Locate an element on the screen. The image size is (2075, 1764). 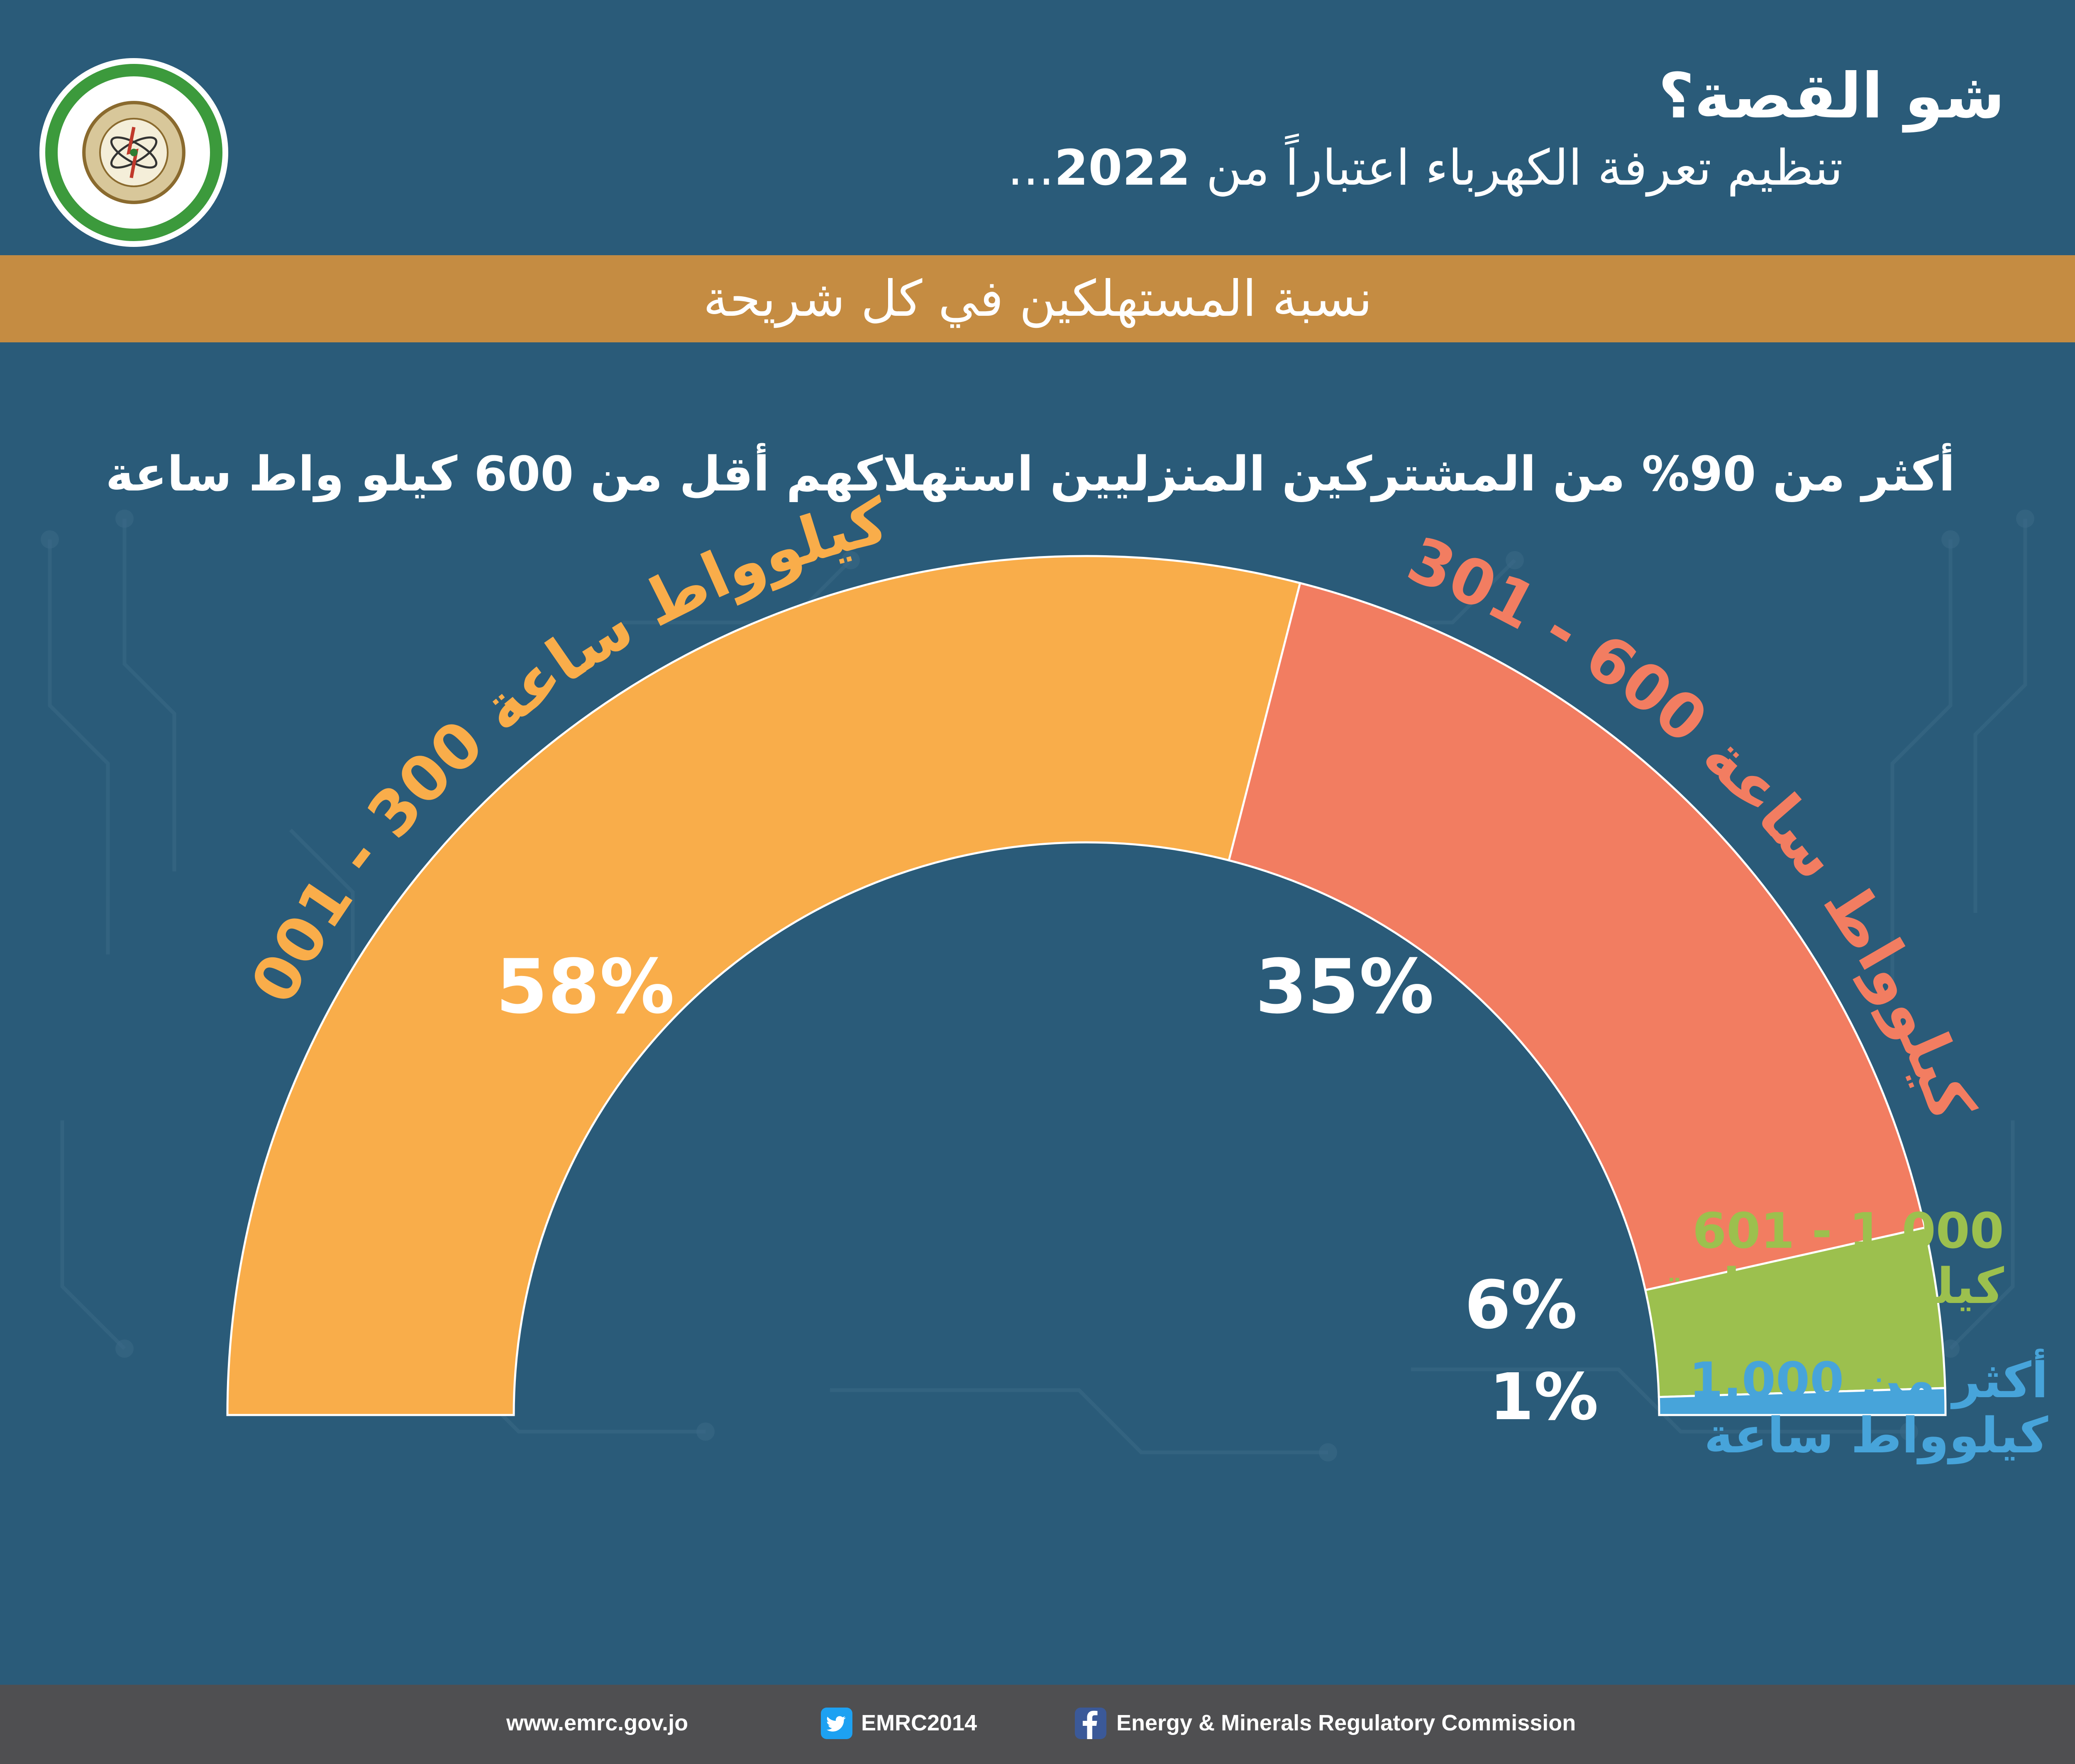
slice-label-601-1000-unit: كيلوواط ساعة is located at coordinates (1832, 1286).